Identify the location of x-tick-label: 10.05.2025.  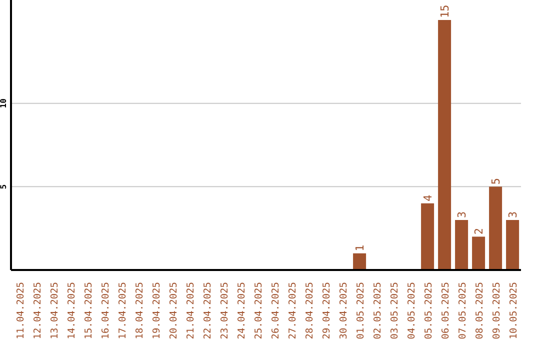
(514, 311).